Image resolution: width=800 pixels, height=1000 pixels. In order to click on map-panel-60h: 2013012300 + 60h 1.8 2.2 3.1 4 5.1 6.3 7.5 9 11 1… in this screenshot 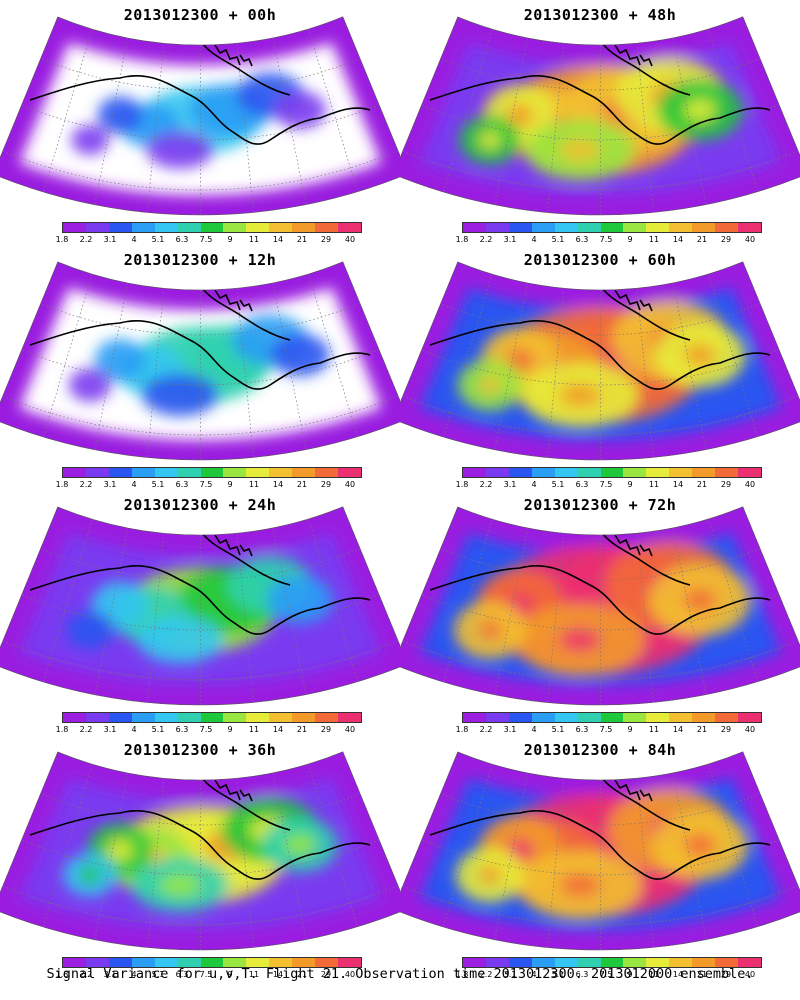, I will do `click(600, 367)`.